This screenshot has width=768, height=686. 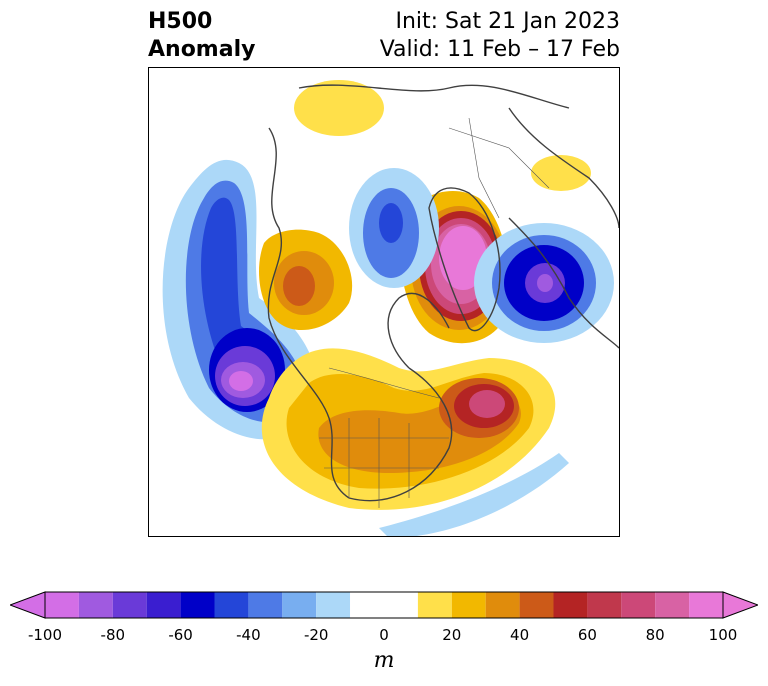 What do you see at coordinates (180, 21) in the screenshot?
I see `title-field: H500` at bounding box center [180, 21].